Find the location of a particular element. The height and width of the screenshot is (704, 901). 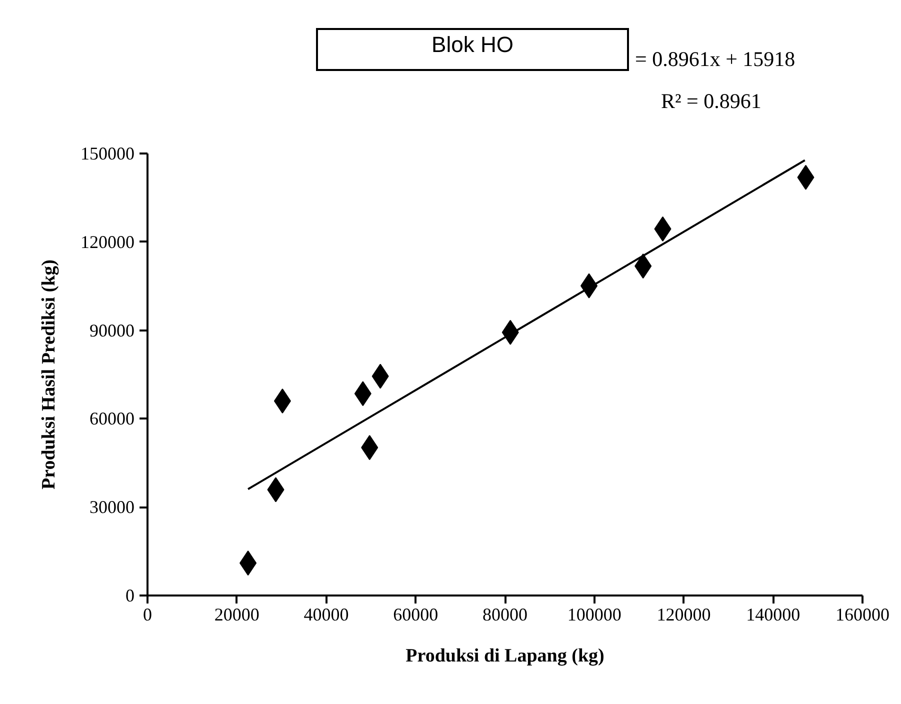

y-tick-label: 120000 is located at coordinates (107, 242).